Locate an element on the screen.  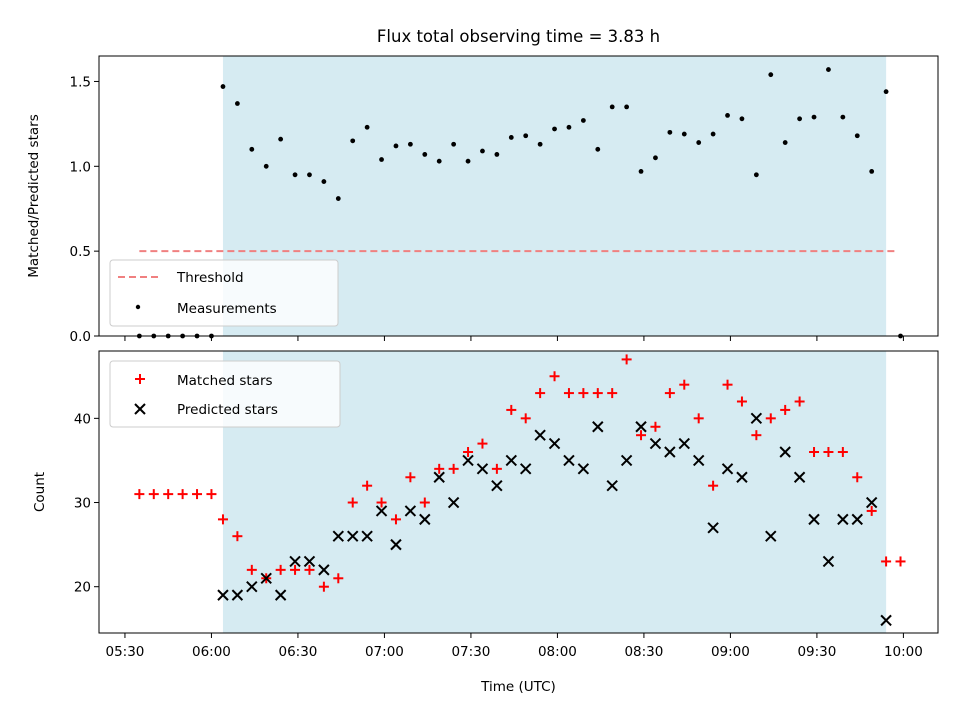
legend-predicted-swatch is located at coordinates (140, 409).